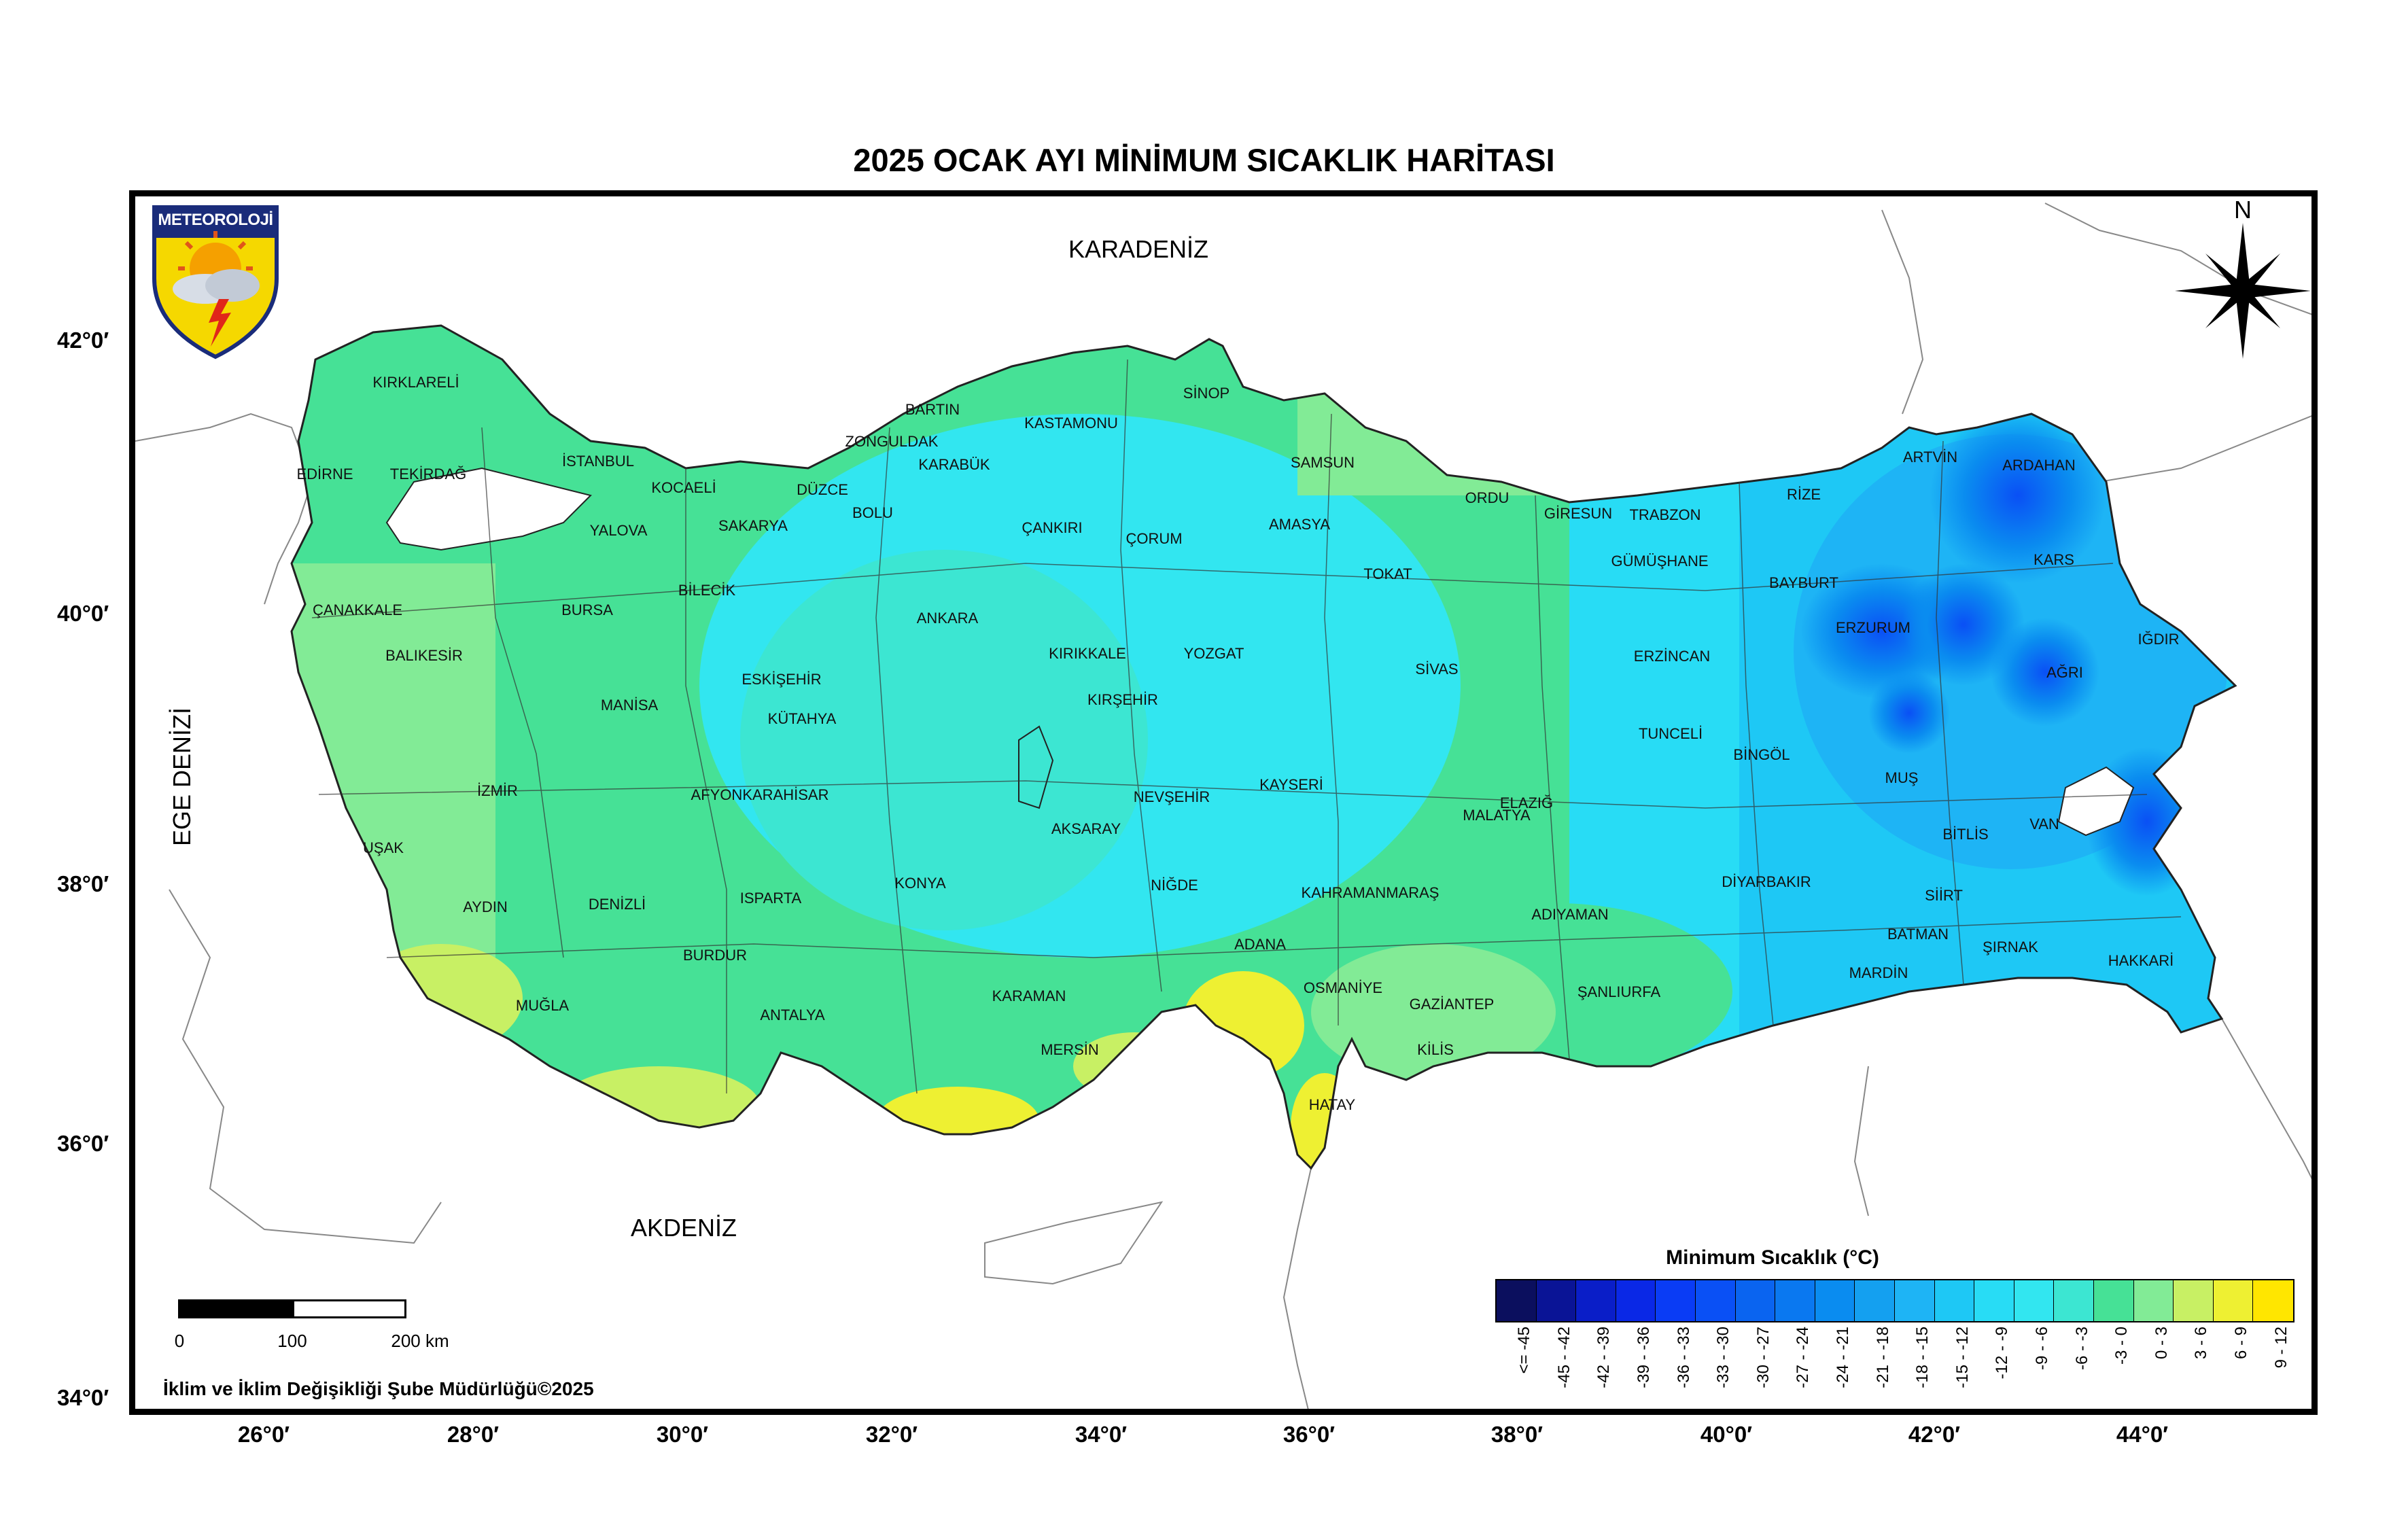 This screenshot has height=1525, width=2408. Describe the element at coordinates (235, 1308) in the screenshot. I see `scale-bar-black-segment` at that location.